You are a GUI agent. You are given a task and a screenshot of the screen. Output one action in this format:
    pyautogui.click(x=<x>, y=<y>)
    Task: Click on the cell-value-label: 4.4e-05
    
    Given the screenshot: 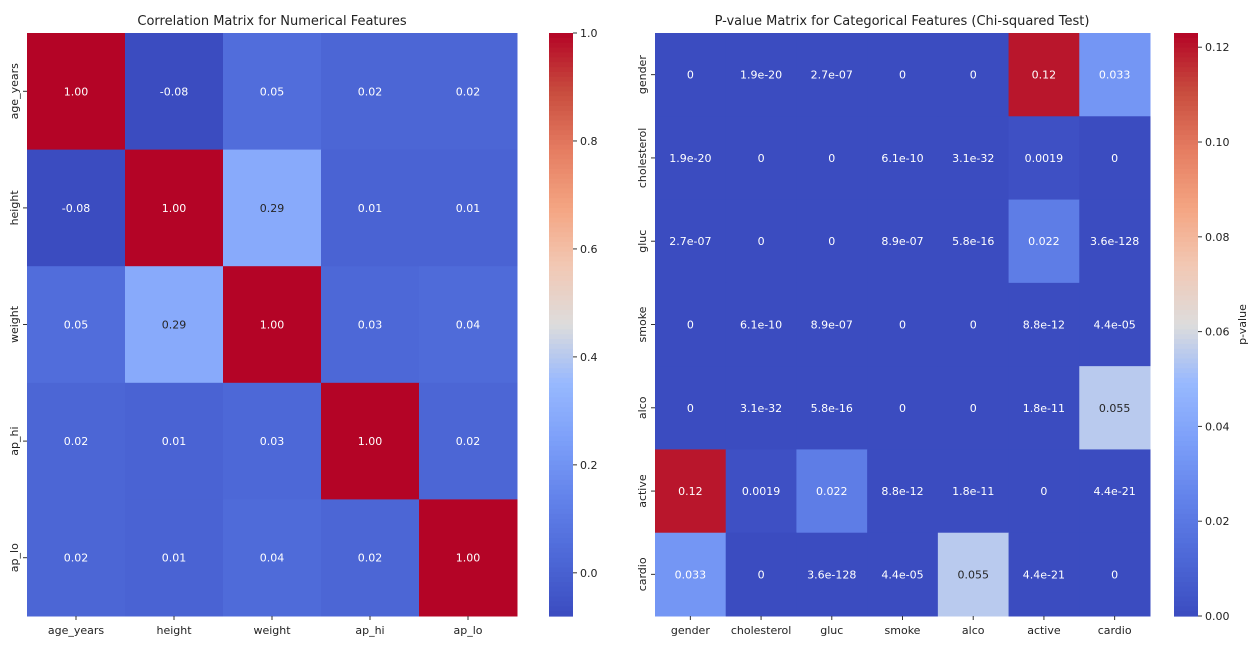 What is the action you would take?
    pyautogui.click(x=902, y=574)
    